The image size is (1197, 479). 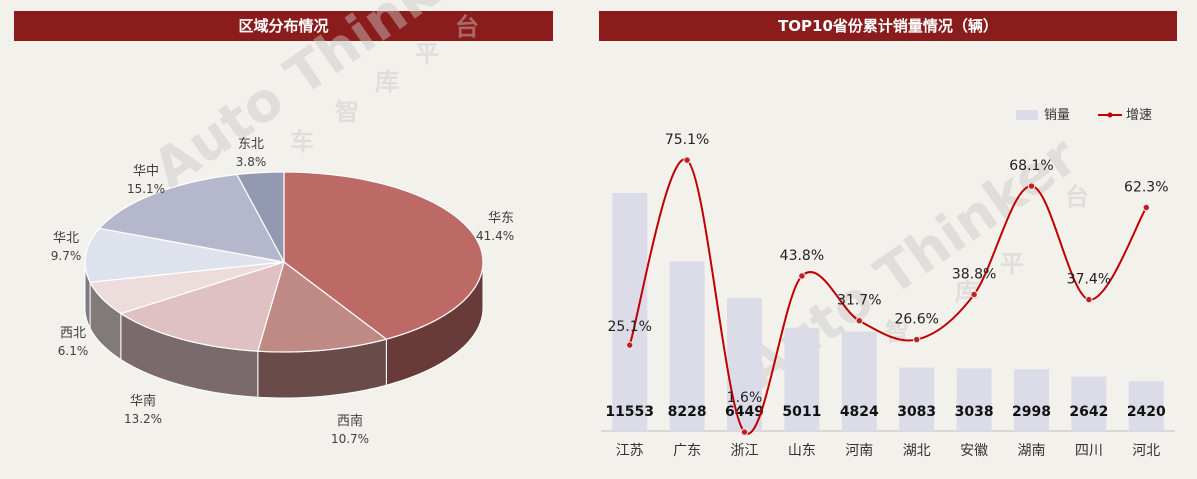 What do you see at coordinates (917, 451) in the screenshot?
I see `x-tick-label: 湖北` at bounding box center [917, 451].